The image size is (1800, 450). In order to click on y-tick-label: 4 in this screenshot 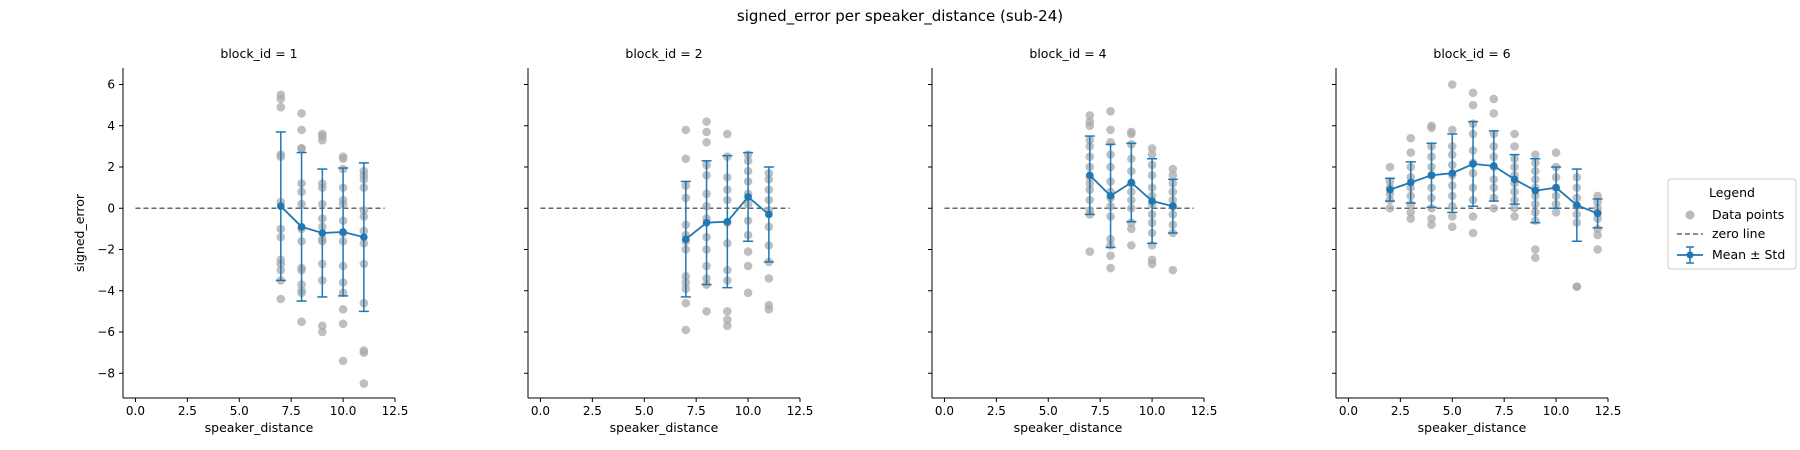, I will do `click(111, 126)`.